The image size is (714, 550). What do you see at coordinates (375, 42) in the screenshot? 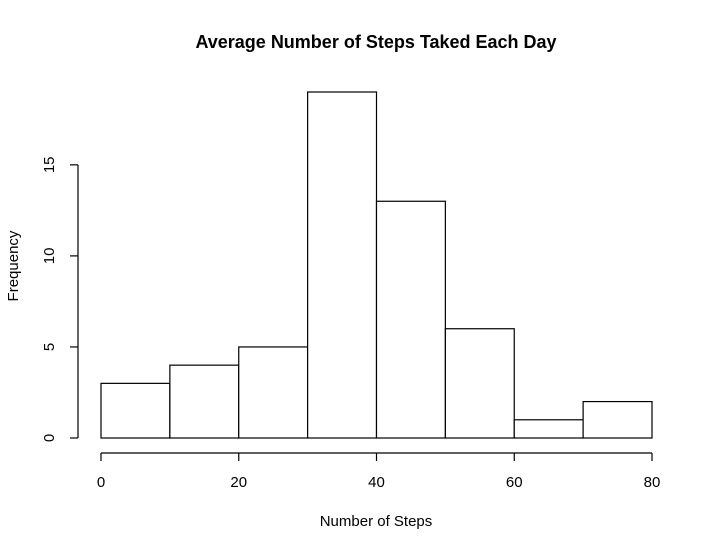
I see `chart-title: Average Number of Steps Taked Each Day` at bounding box center [375, 42].